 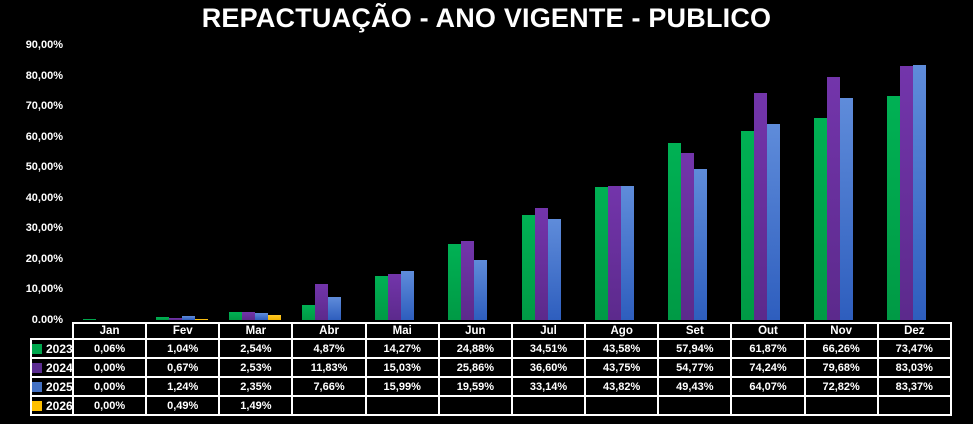 What do you see at coordinates (914, 405) in the screenshot?
I see `value-cell-2026-dez` at bounding box center [914, 405].